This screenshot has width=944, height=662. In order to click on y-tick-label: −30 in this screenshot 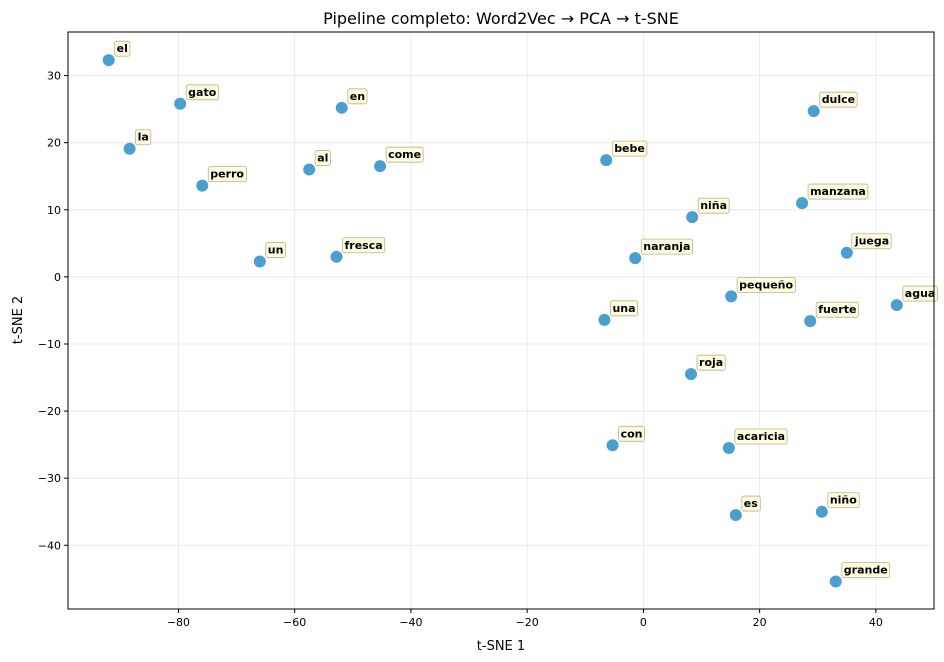, I will do `click(49, 478)`.